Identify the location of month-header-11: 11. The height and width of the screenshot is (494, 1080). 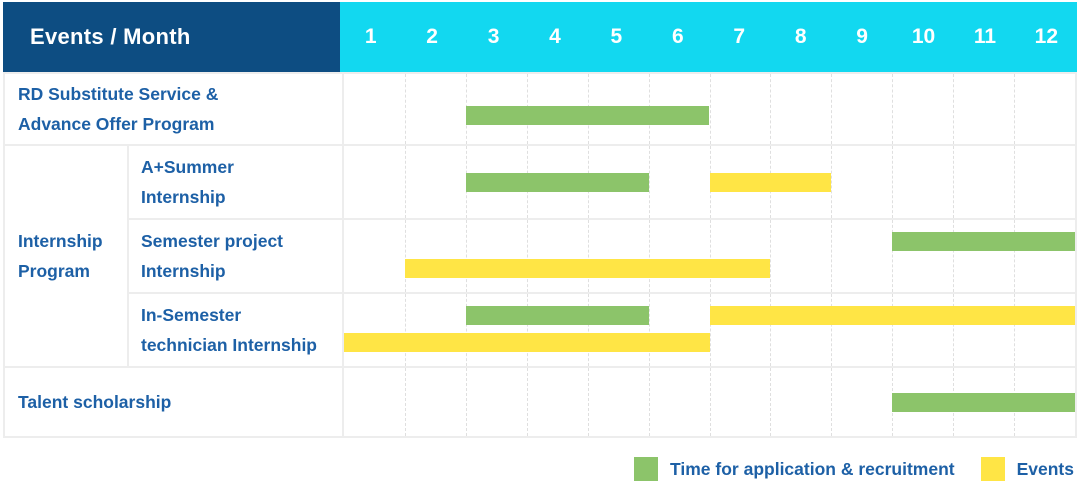
(985, 36).